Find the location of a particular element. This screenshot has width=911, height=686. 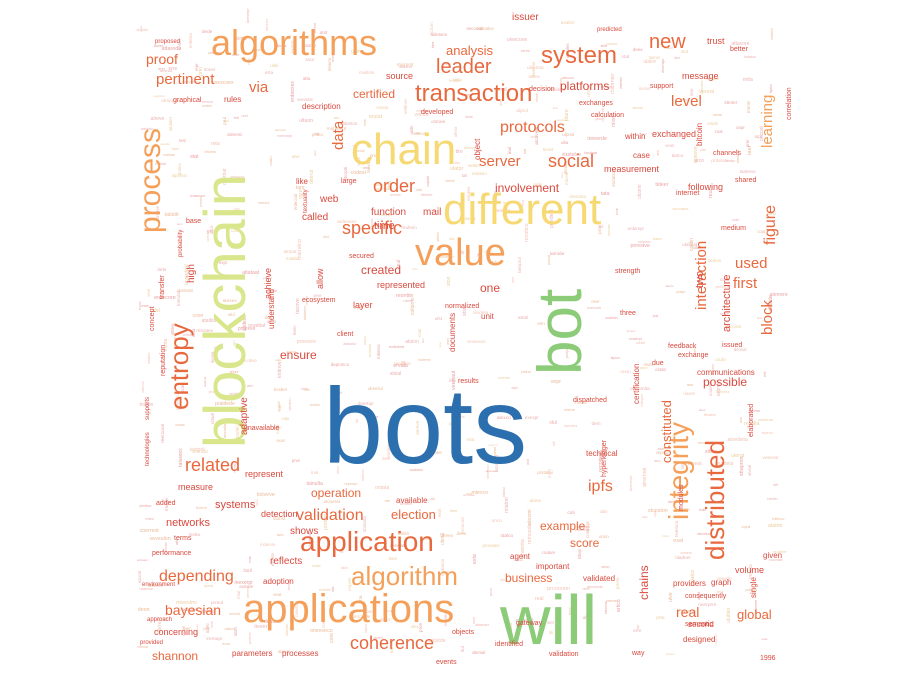

cloud-word: documents is located at coordinates (452, 332).